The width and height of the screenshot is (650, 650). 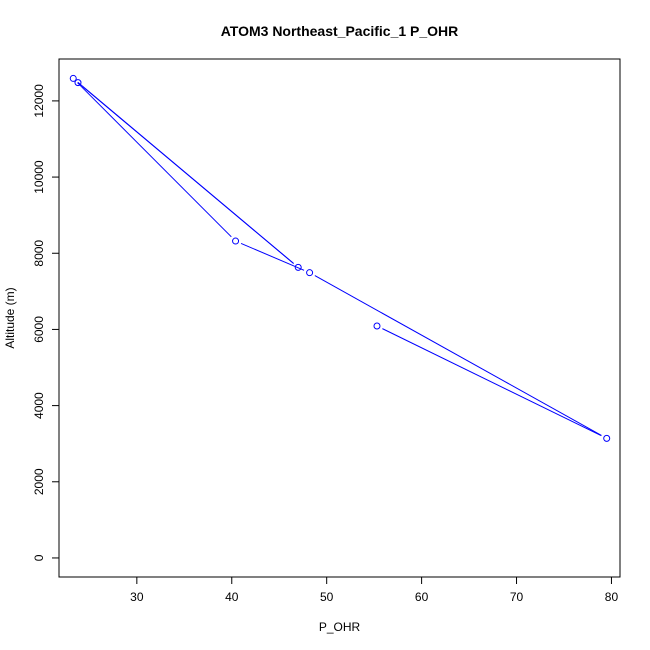 I want to click on x-tick-label: 40, so click(x=232, y=597).